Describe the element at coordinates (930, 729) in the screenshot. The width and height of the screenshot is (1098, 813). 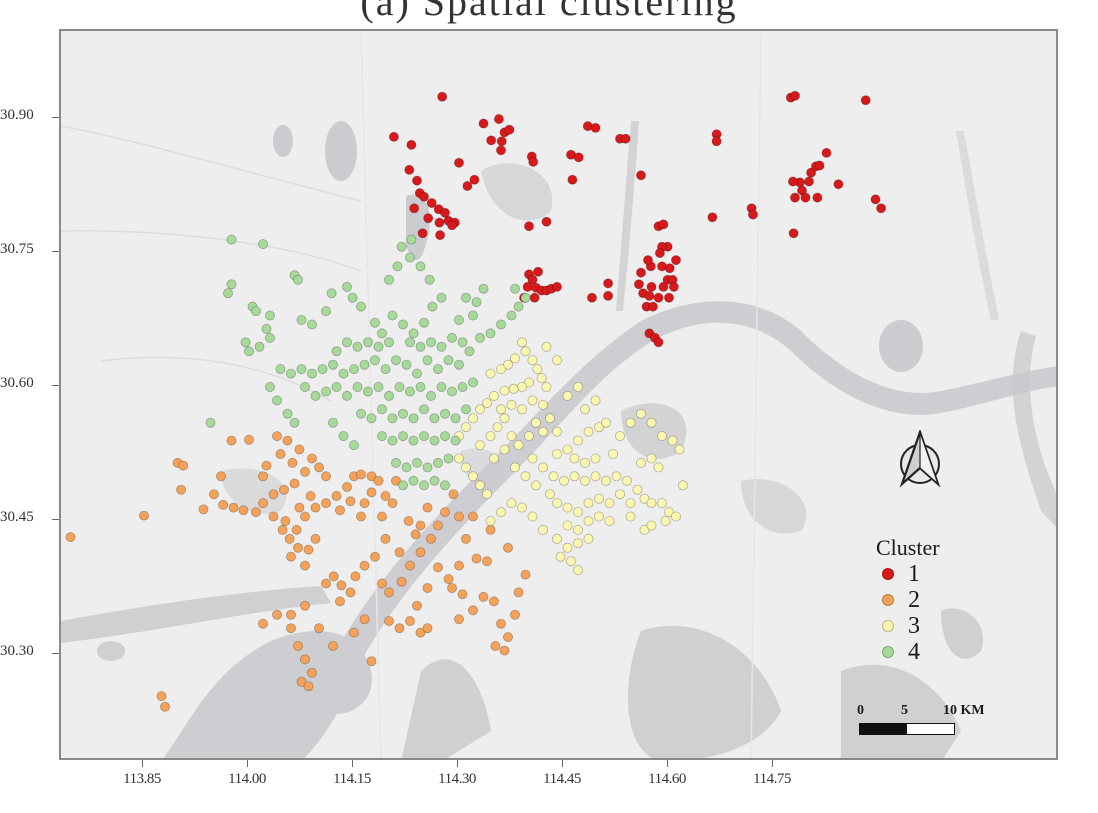
I see `scale-bar-white-segment` at that location.